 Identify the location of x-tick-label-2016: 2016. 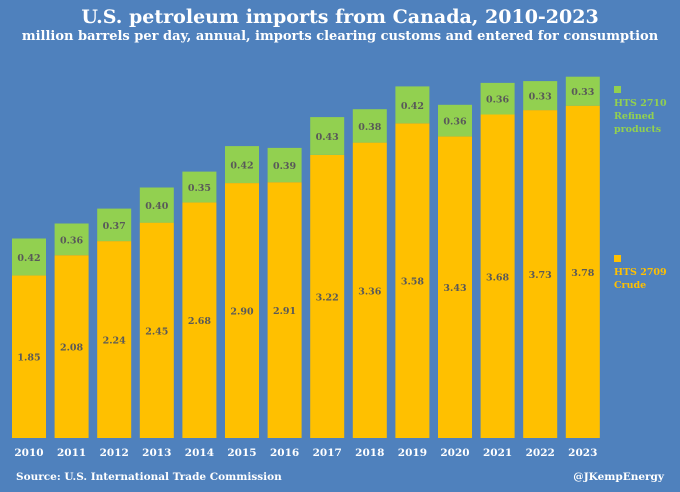
(284, 453).